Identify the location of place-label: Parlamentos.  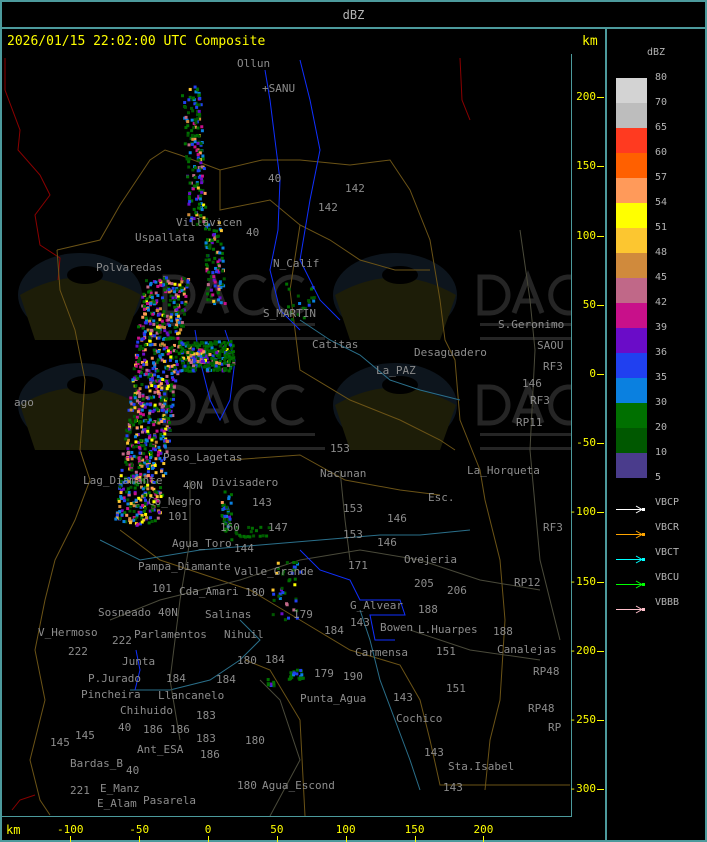
(170, 634).